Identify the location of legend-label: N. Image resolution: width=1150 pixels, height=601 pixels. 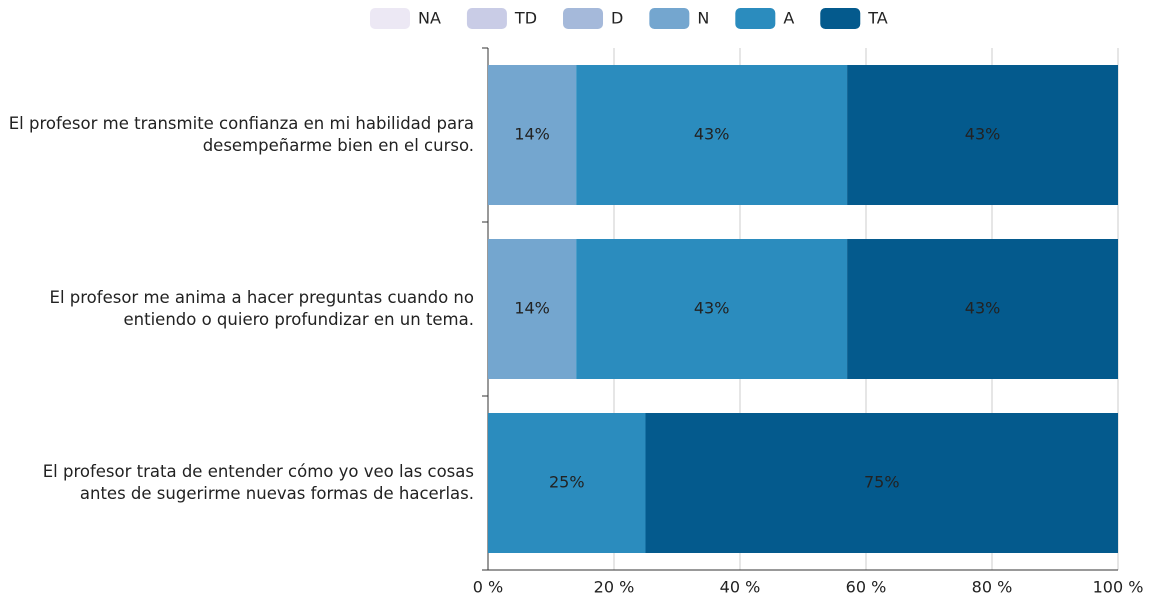
(703, 18).